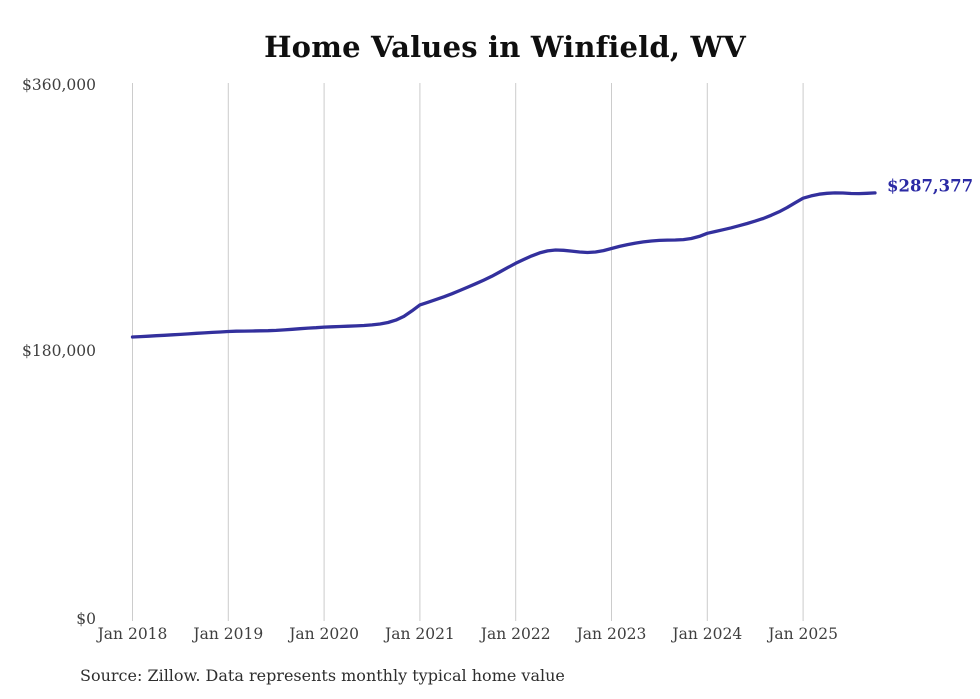 This screenshot has height=699, width=980. What do you see at coordinates (611, 634) in the screenshot?
I see `x-axis-tick-jan-2023: Jan 2023` at bounding box center [611, 634].